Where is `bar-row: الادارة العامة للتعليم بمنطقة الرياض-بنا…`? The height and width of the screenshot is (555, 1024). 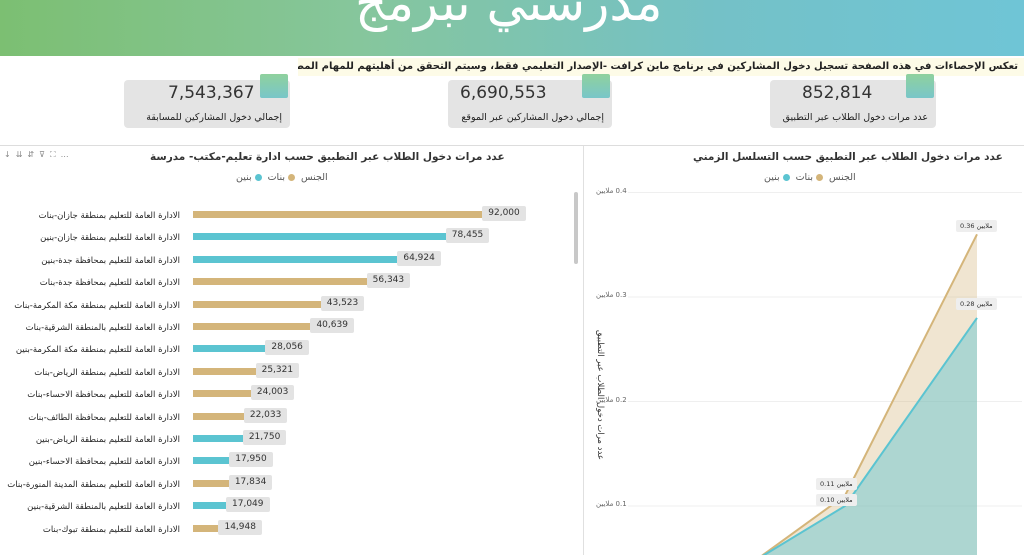
bar-row: الادارة العامة للتعليم بمنطقة الرياض-بنا… is located at coordinates (290, 373).